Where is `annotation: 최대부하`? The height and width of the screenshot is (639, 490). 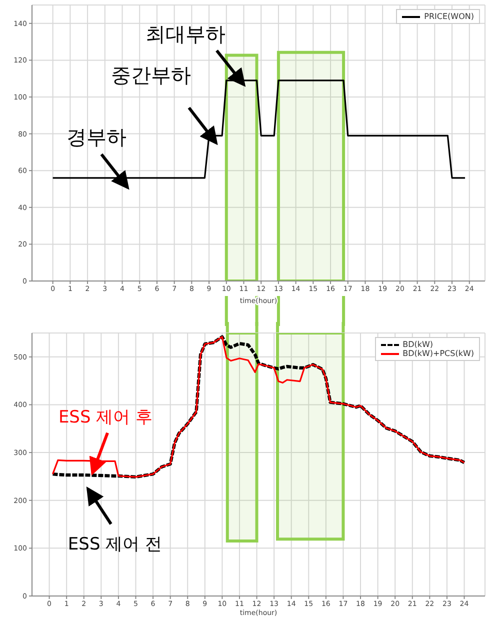
annotation: 최대부하 is located at coordinates (186, 34).